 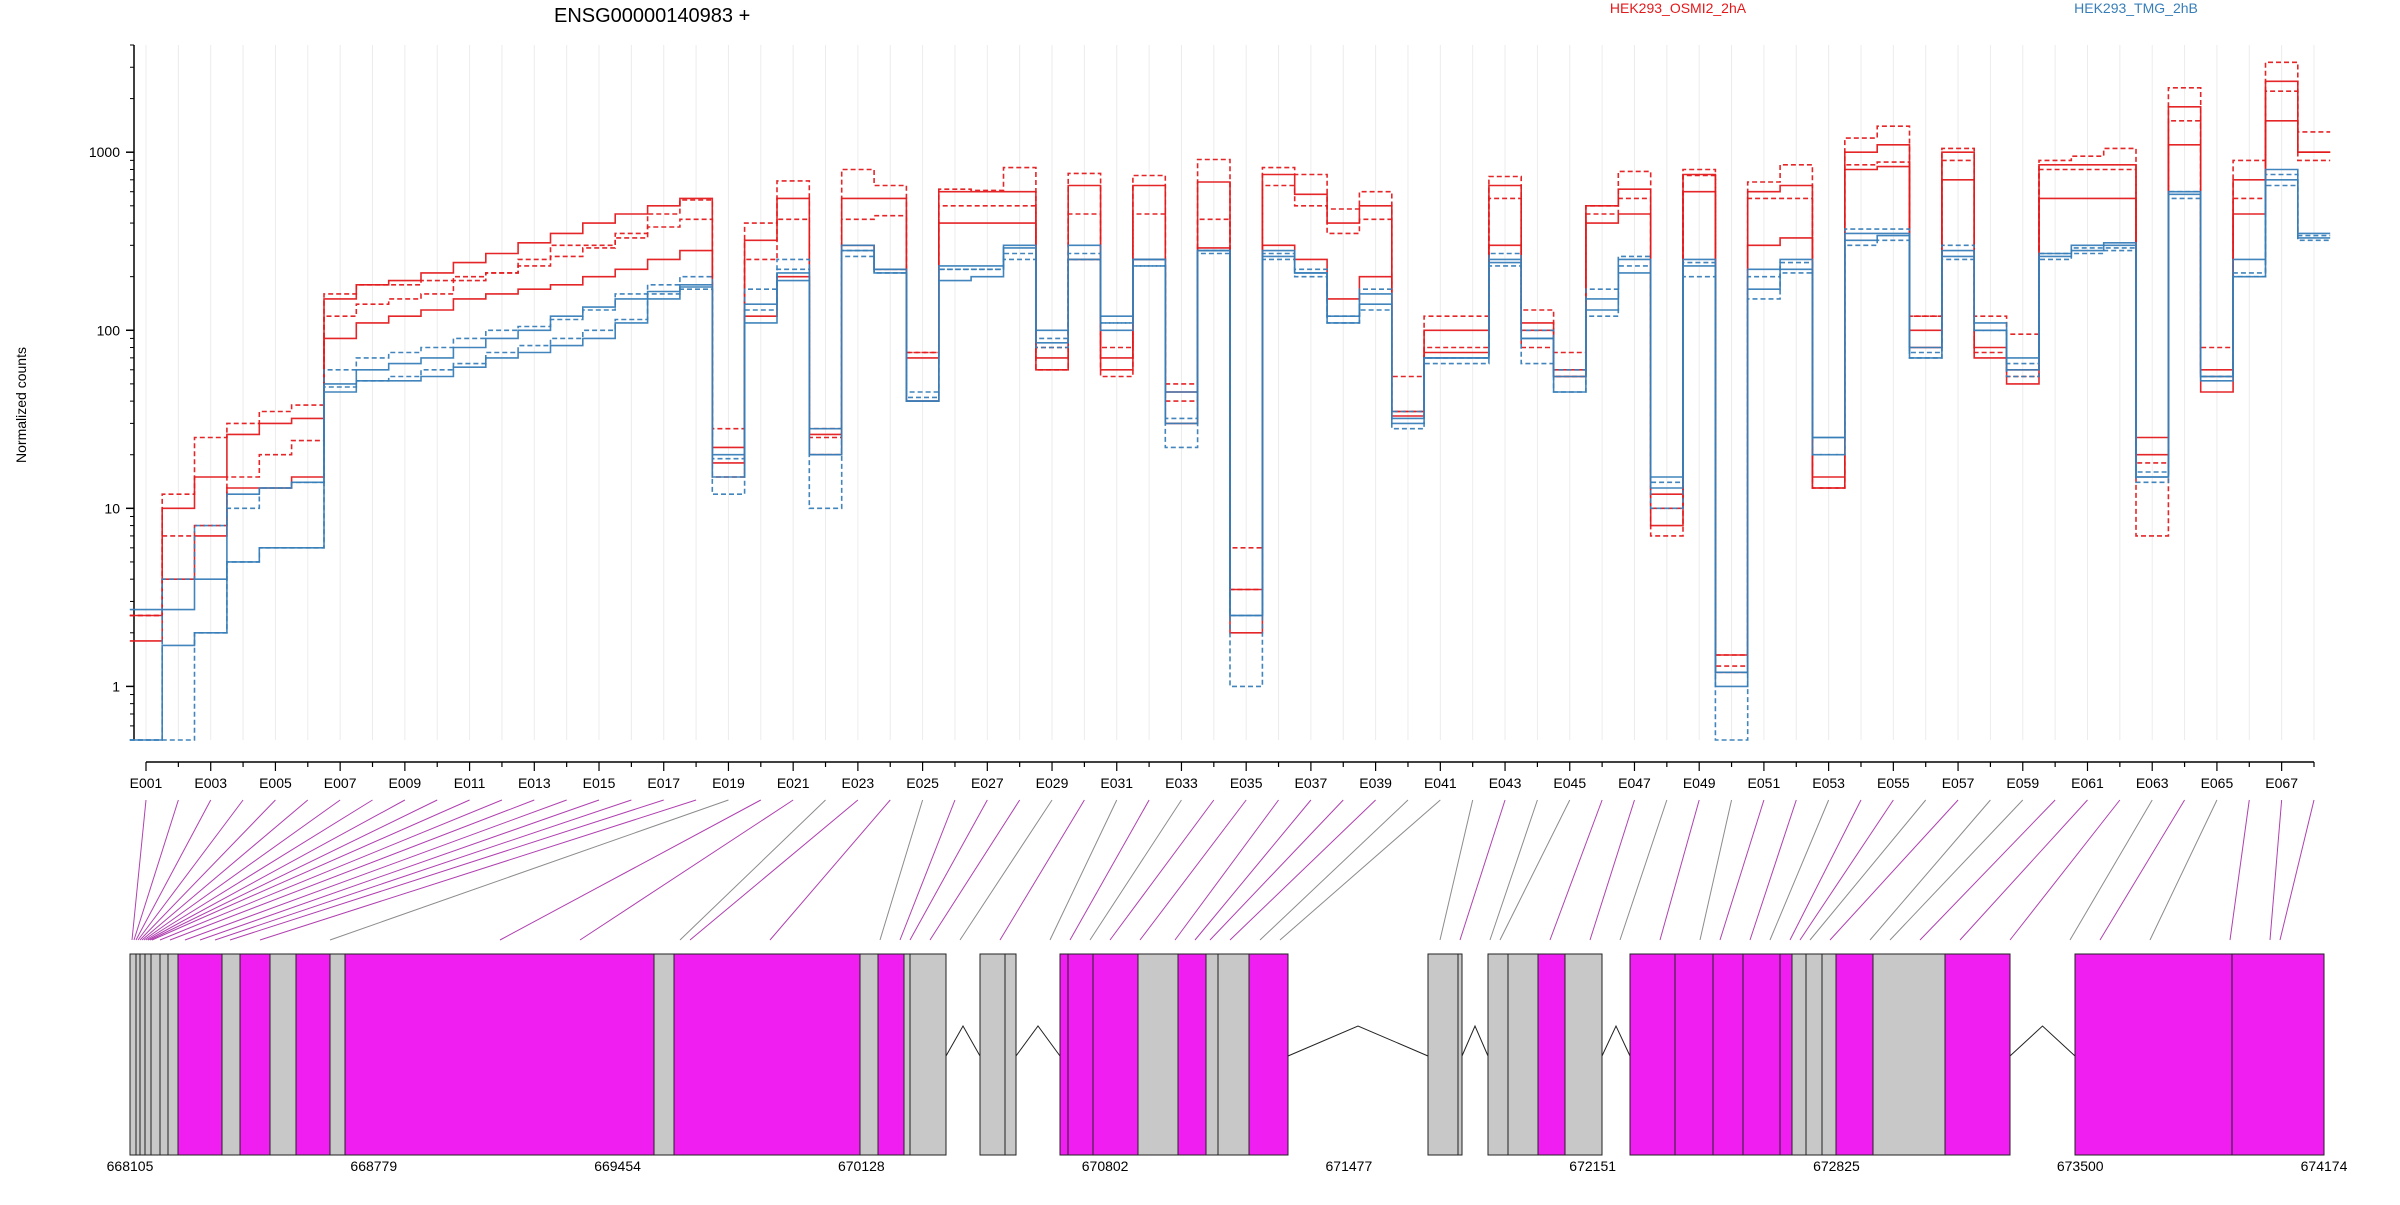 What do you see at coordinates (1311, 783) in the screenshot?
I see `x-tick-label: E037` at bounding box center [1311, 783].